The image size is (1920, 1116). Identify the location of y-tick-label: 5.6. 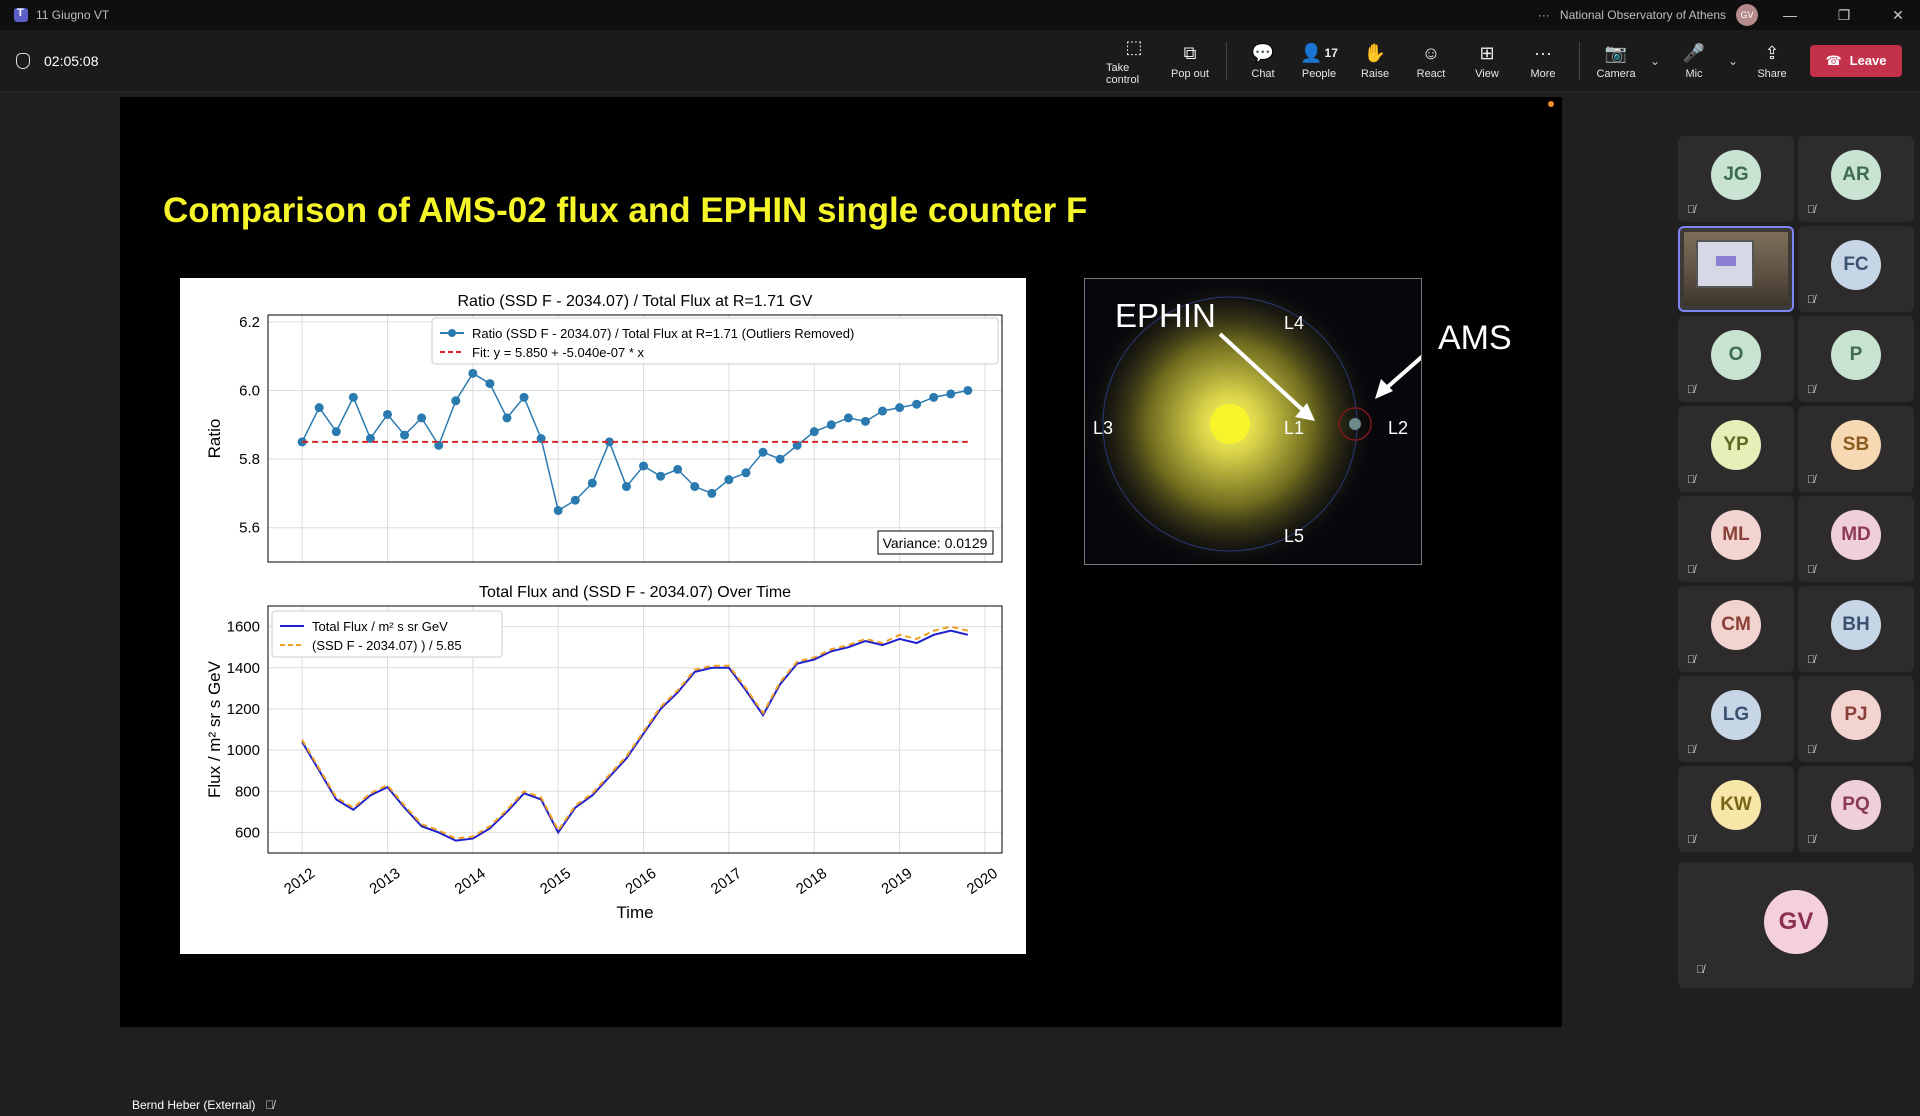
(249, 528).